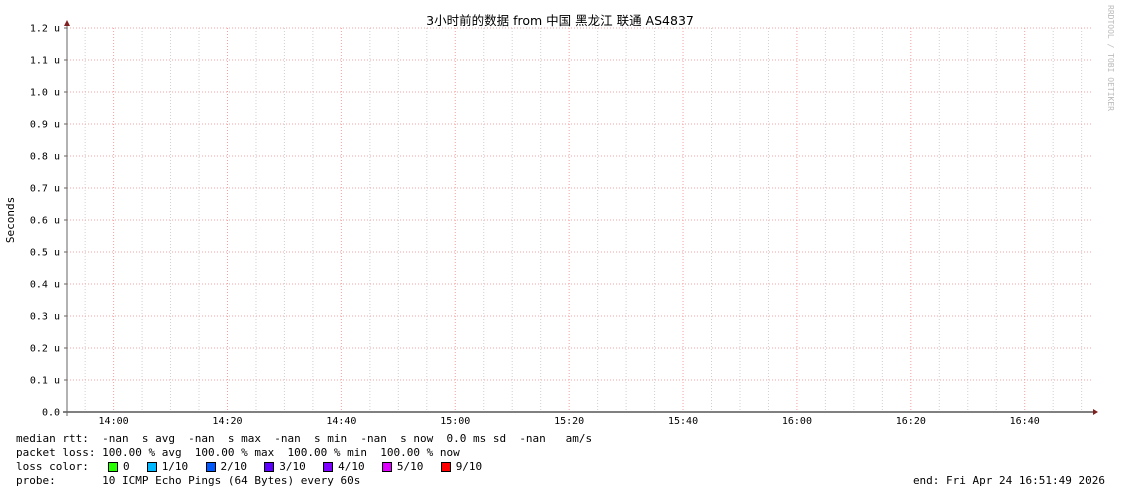 The width and height of the screenshot is (1121, 494). What do you see at coordinates (45, 381) in the screenshot?
I see `y-tick-label: 0.1 u` at bounding box center [45, 381].